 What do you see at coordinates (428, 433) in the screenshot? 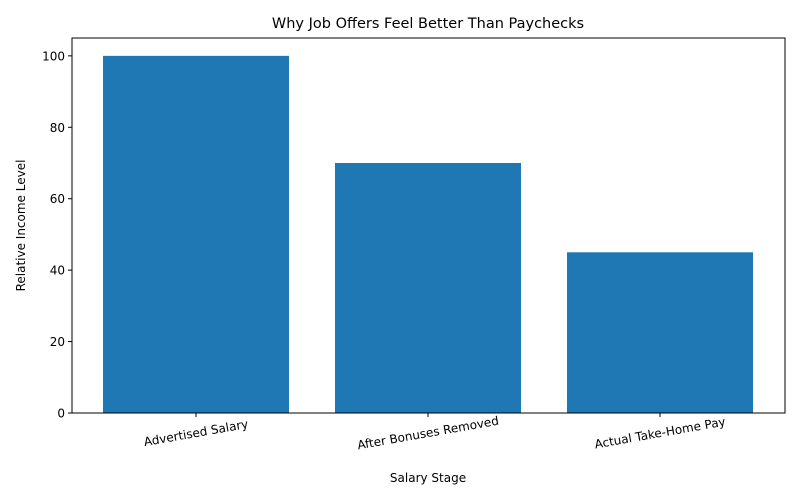
I see `x-tick-label: After Bonuses Removed` at bounding box center [428, 433].